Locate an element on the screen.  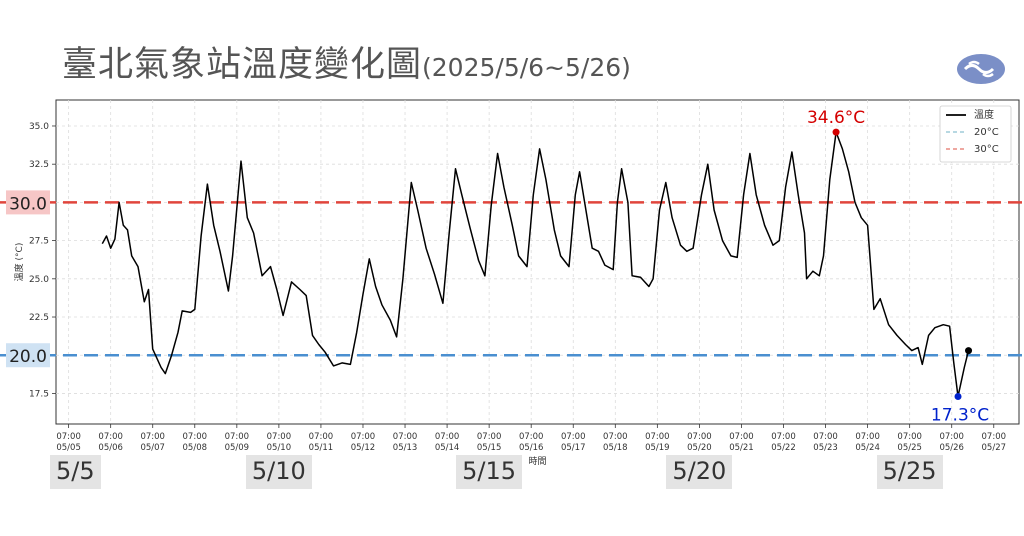
x-tick-date: 05/14 is located at coordinates (447, 448).